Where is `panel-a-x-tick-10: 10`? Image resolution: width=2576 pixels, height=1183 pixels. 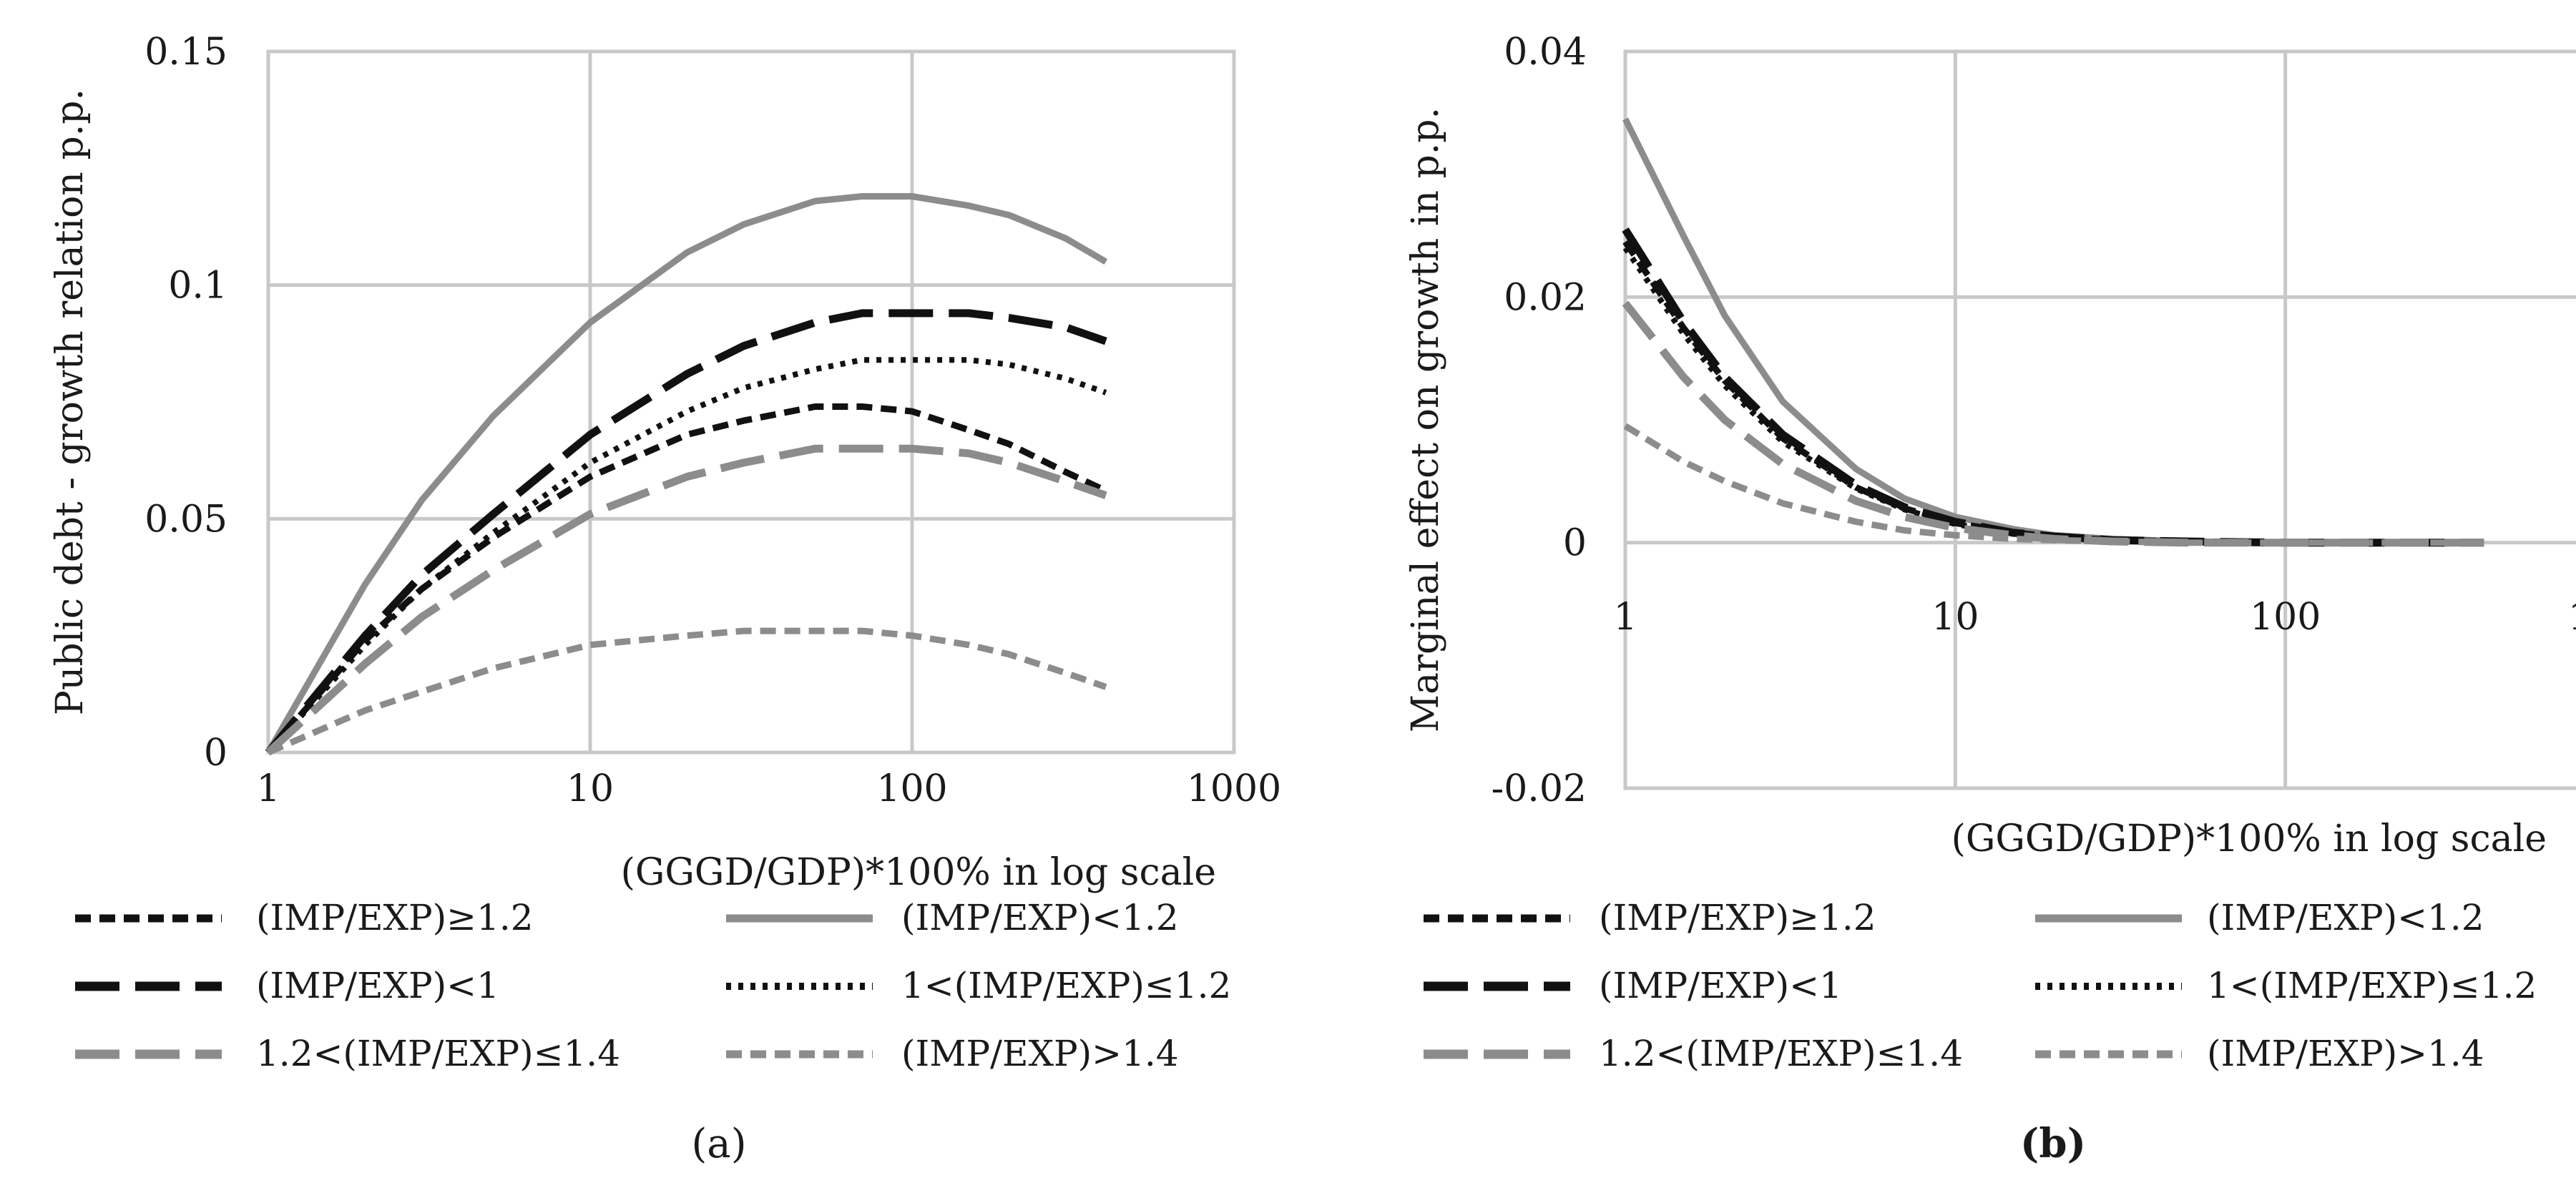 panel-a-x-tick-10: 10 is located at coordinates (590, 788).